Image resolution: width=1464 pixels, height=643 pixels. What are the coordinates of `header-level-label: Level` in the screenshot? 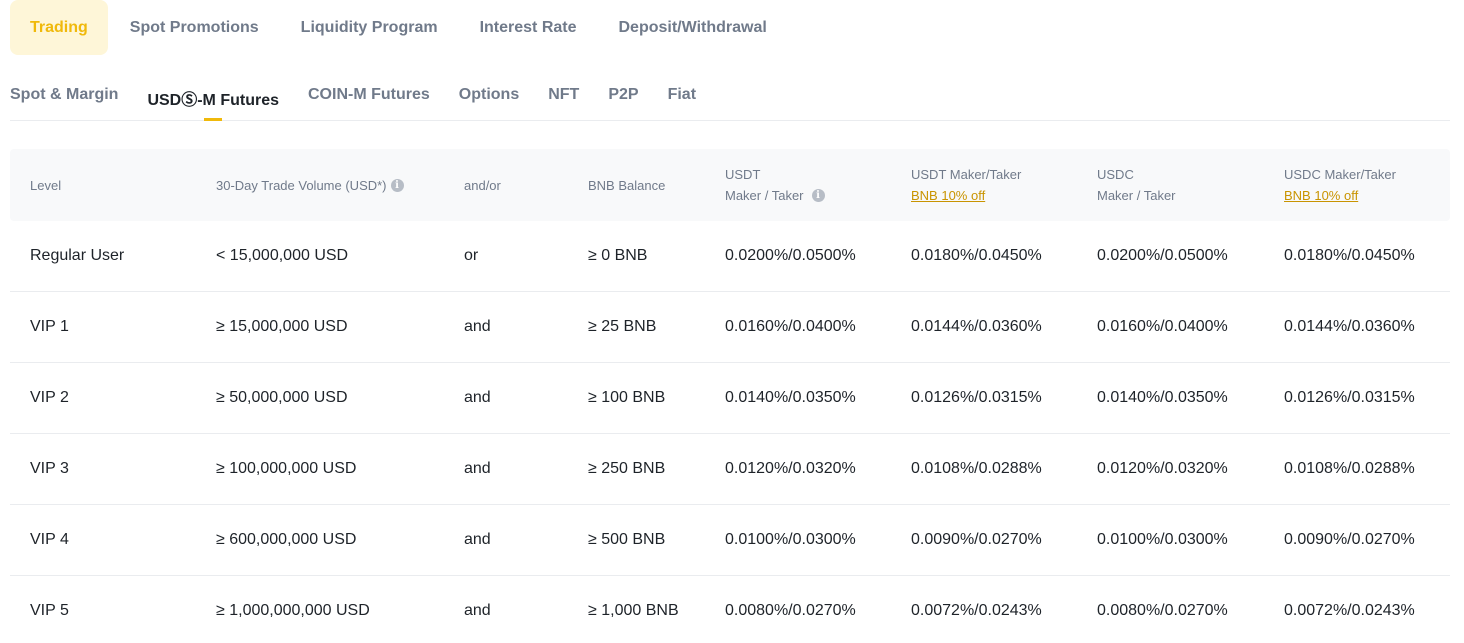 It's located at (46, 185).